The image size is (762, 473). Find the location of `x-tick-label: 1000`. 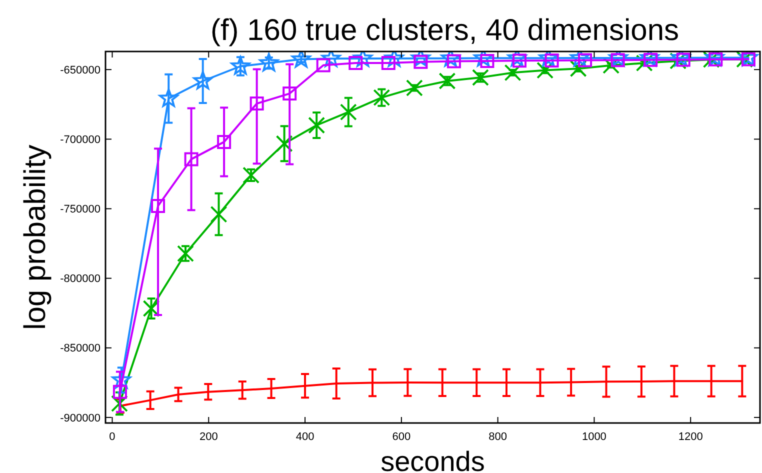

x-tick-label: 1000 is located at coordinates (594, 437).